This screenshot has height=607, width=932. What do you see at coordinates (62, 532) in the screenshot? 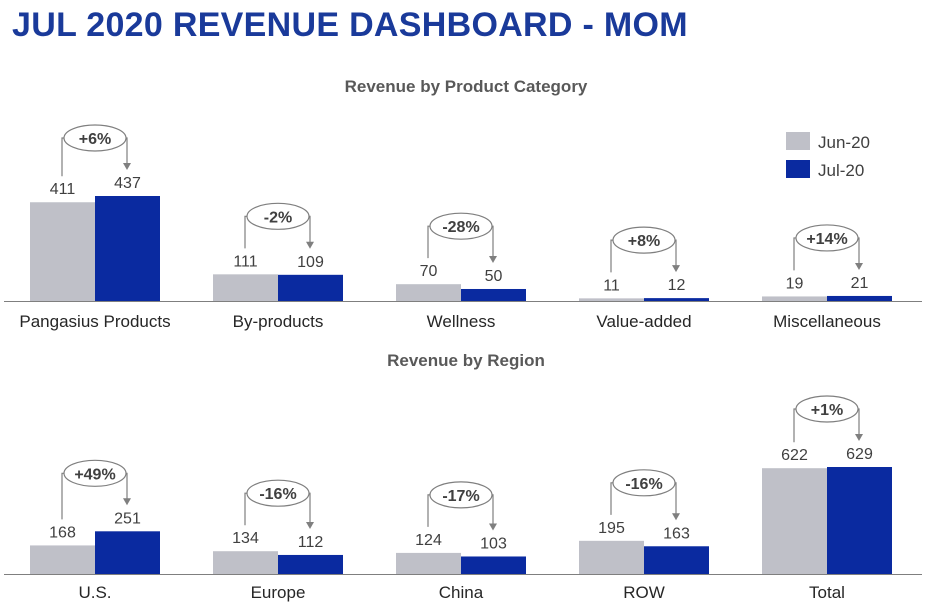
I see `data-label: 168` at bounding box center [62, 532].